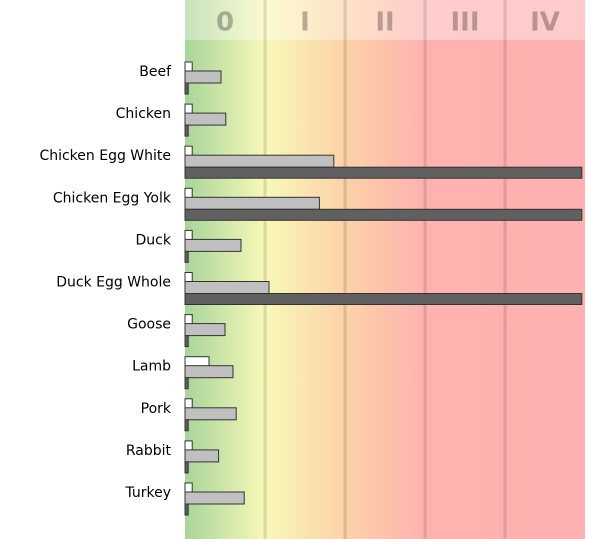 The height and width of the screenshot is (539, 592). Describe the element at coordinates (384, 23) in the screenshot. I see `class-label: II` at that location.